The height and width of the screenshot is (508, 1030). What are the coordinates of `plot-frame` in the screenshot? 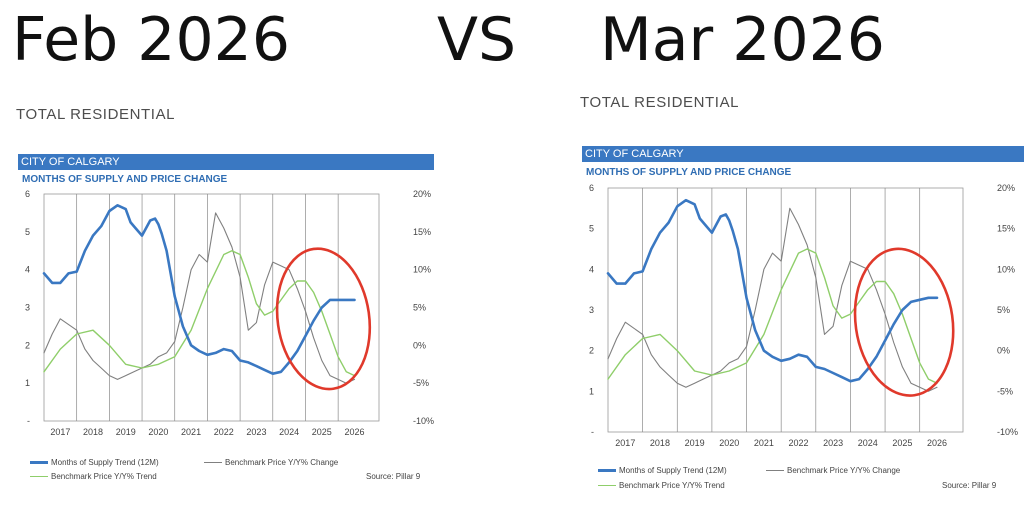 It's located at (211, 307).